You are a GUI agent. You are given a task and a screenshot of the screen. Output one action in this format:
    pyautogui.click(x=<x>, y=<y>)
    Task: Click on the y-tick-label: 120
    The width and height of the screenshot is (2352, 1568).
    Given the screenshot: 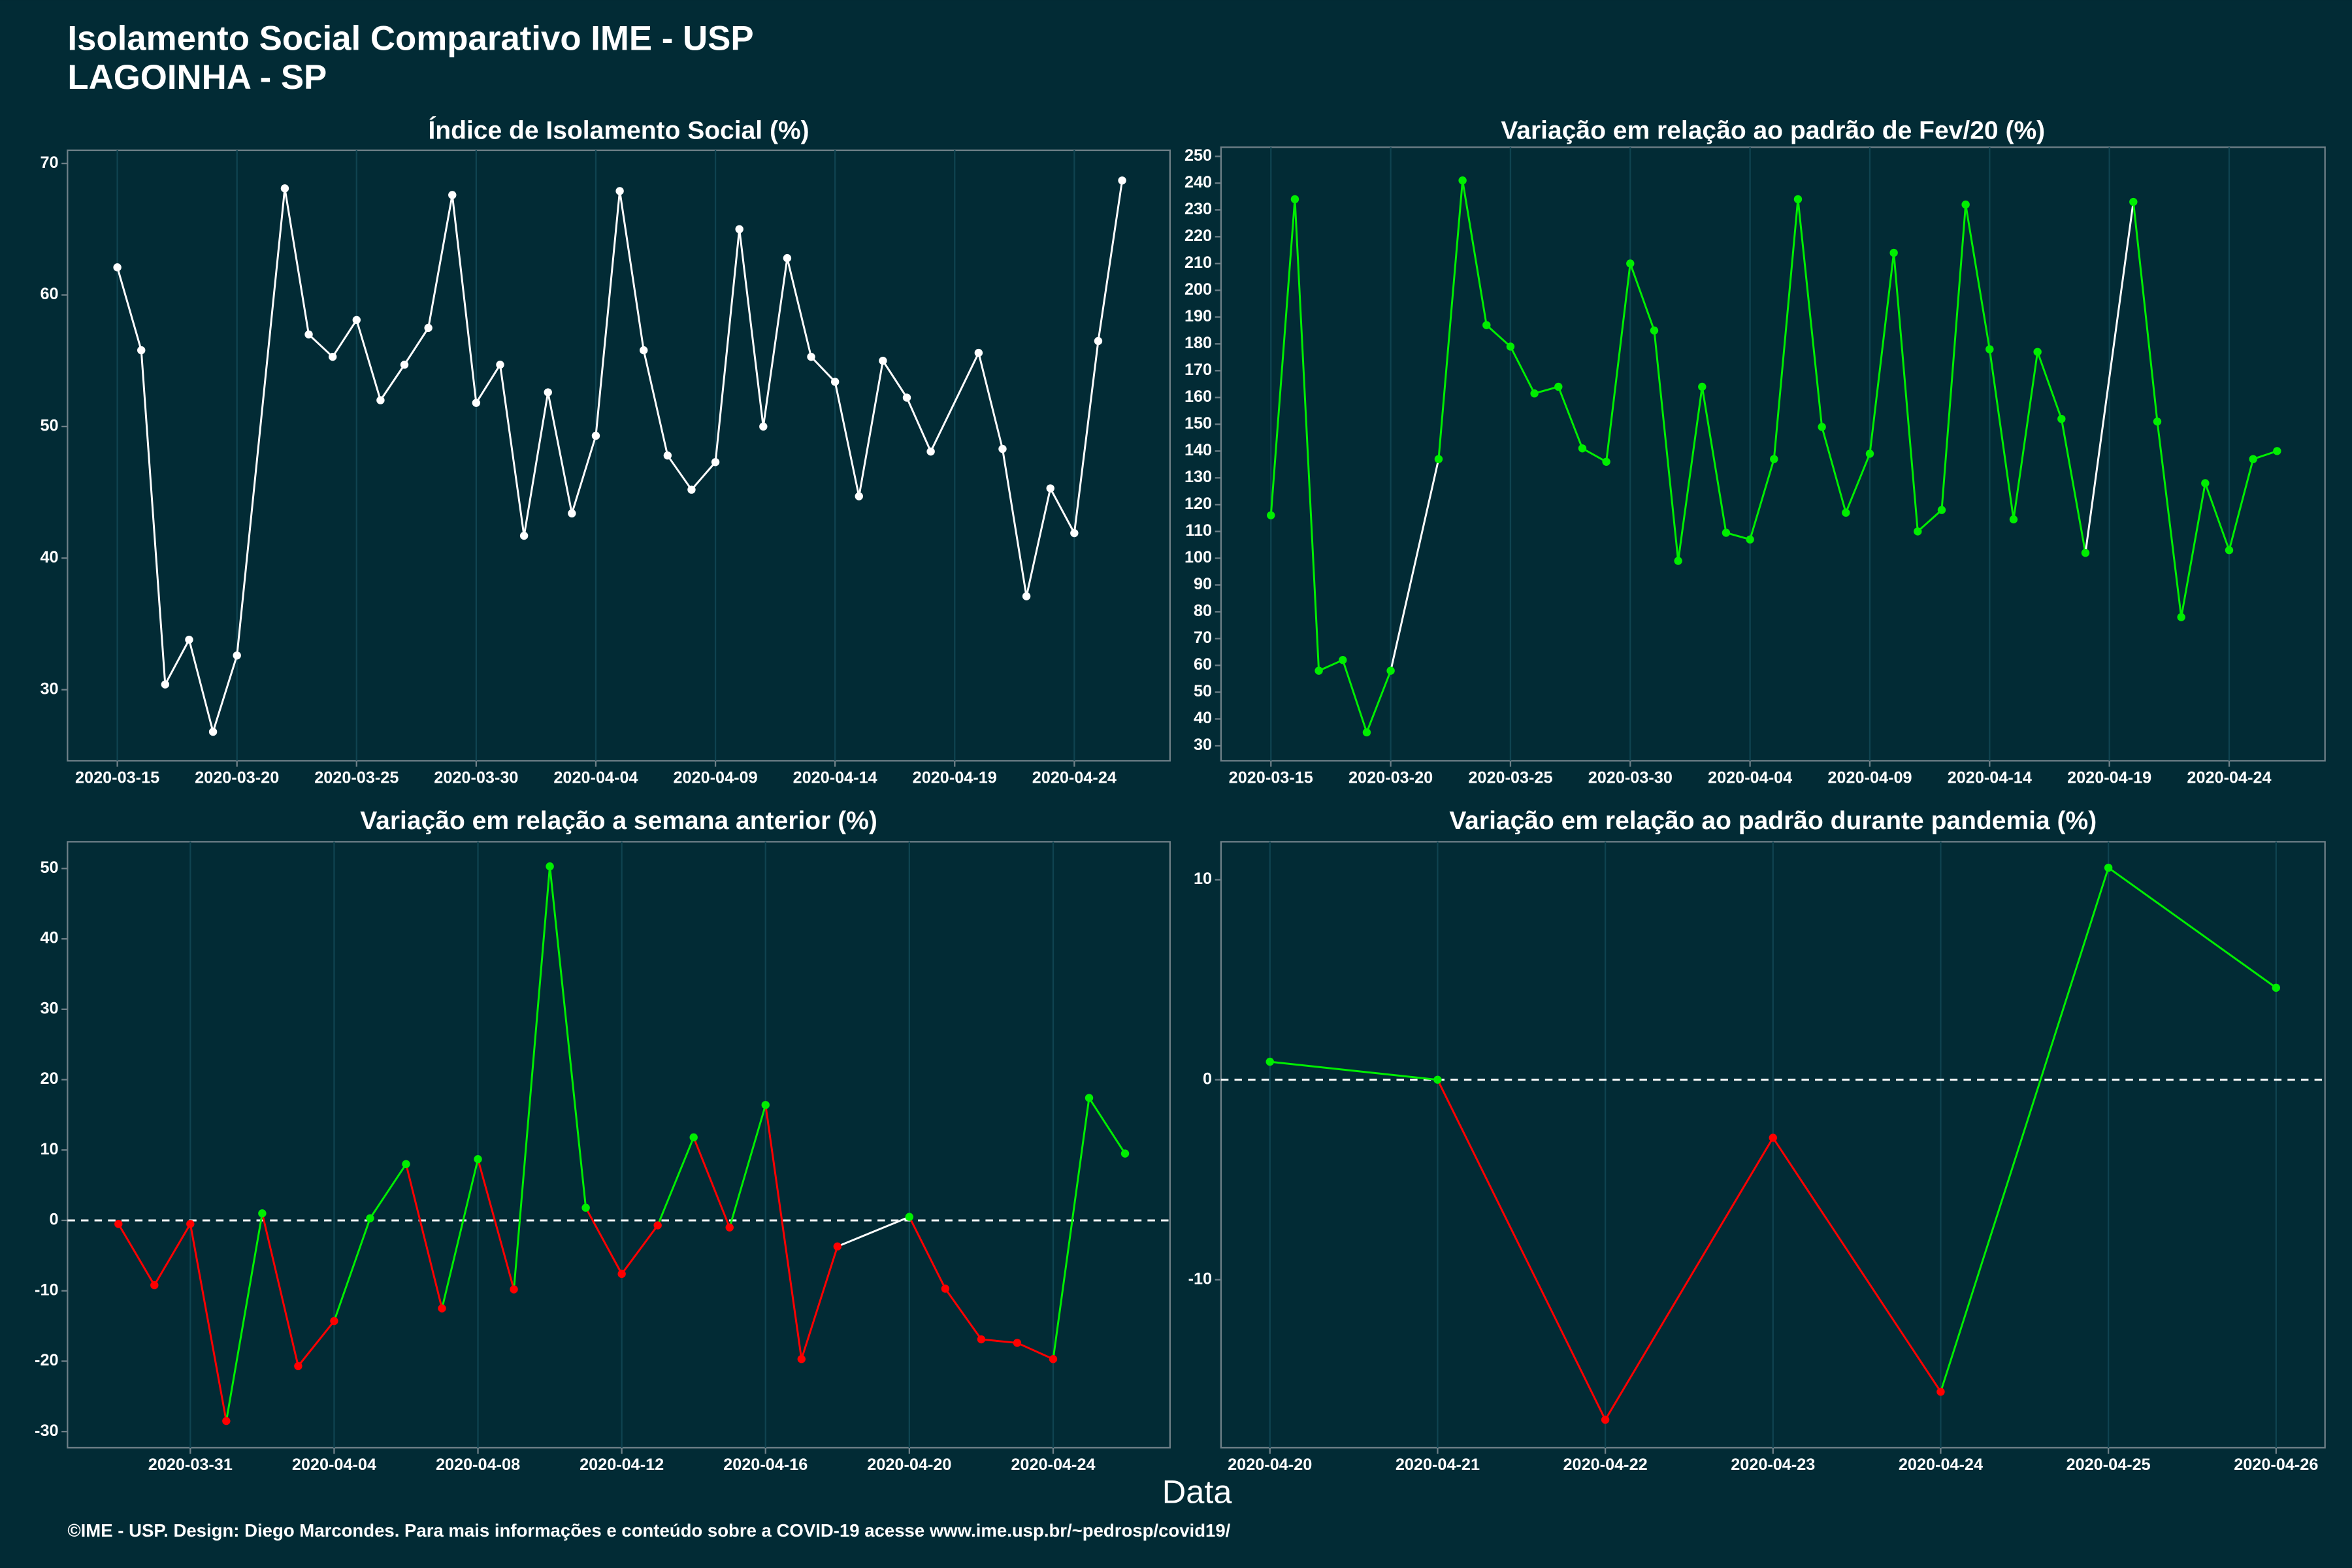 What is the action you would take?
    pyautogui.click(x=1198, y=504)
    